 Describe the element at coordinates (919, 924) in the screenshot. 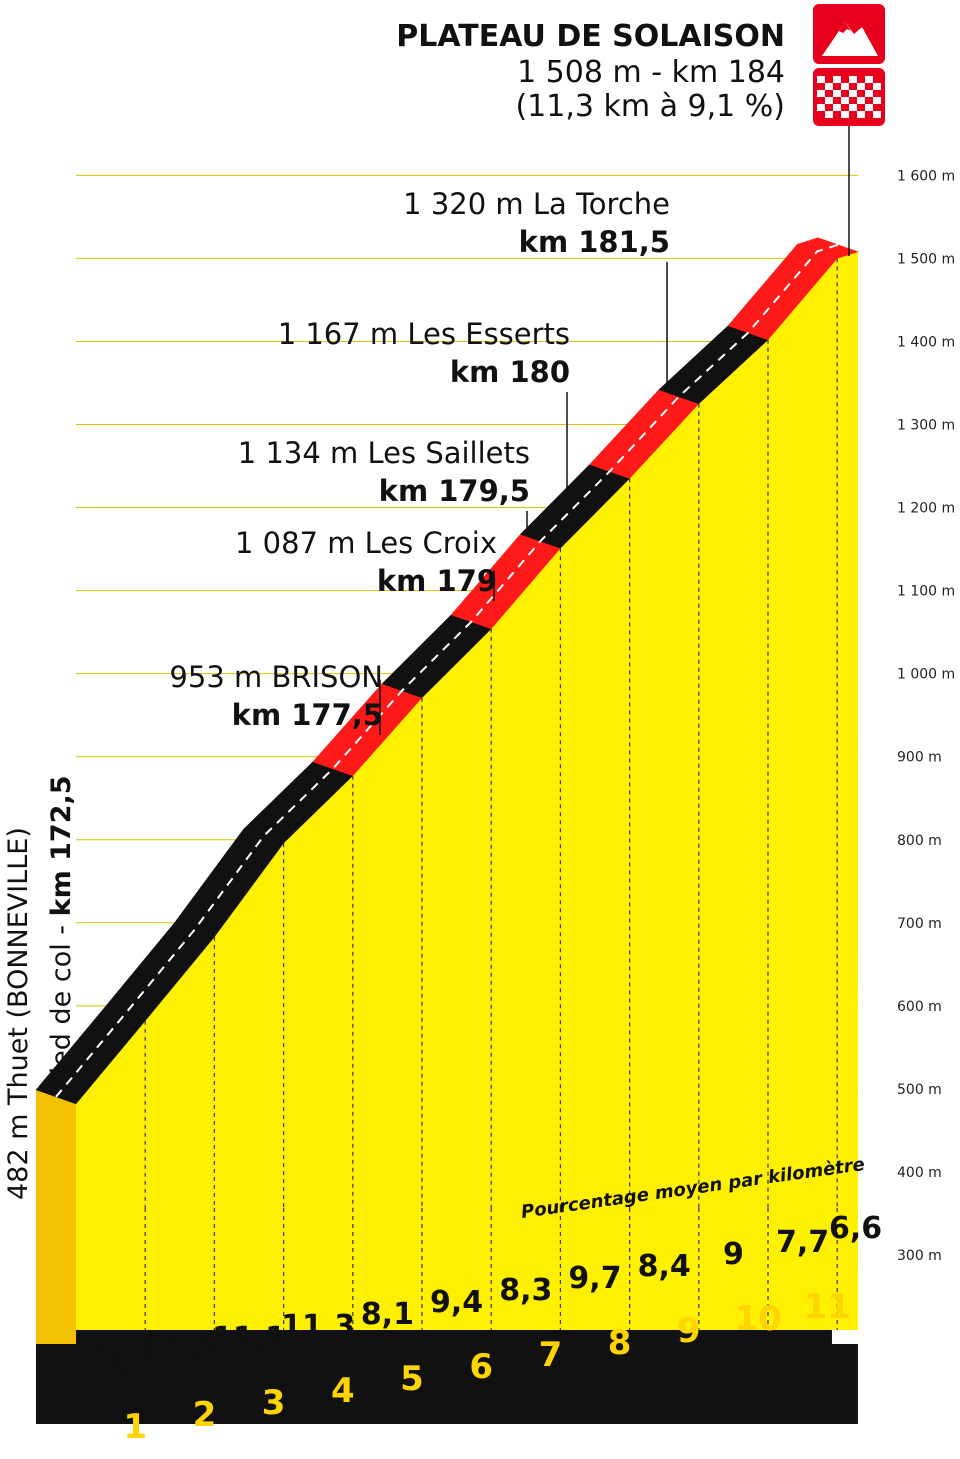

I see `y-tick-700: 700 m` at that location.